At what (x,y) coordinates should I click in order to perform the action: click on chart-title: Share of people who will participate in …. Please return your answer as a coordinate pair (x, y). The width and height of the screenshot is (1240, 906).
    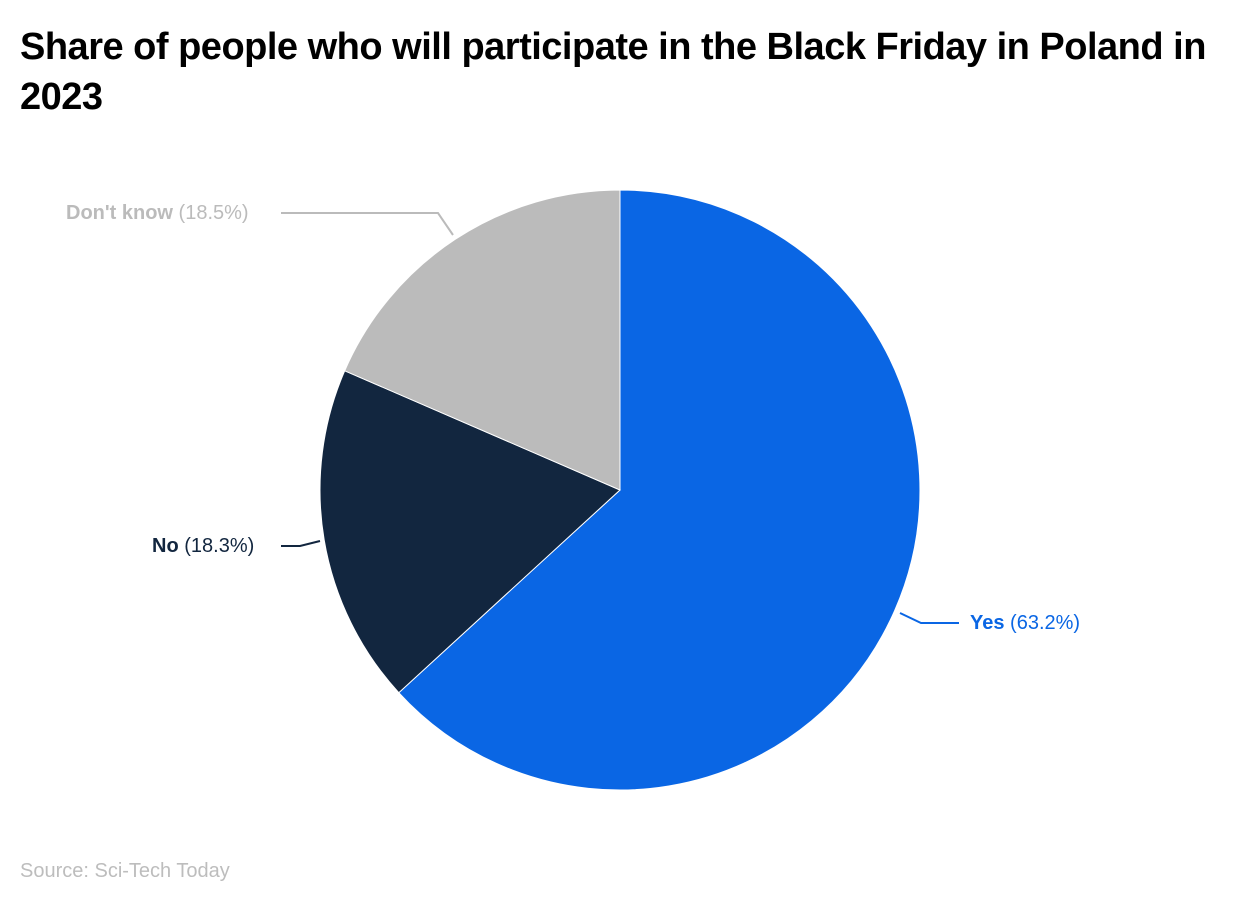
    Looking at the image, I should click on (613, 72).